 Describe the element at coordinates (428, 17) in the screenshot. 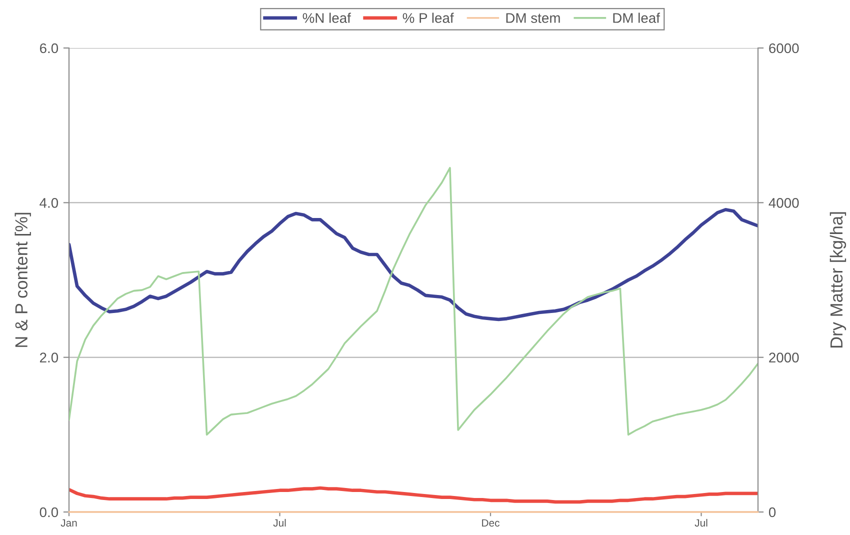

I see `legend-label: % P leaf` at that location.